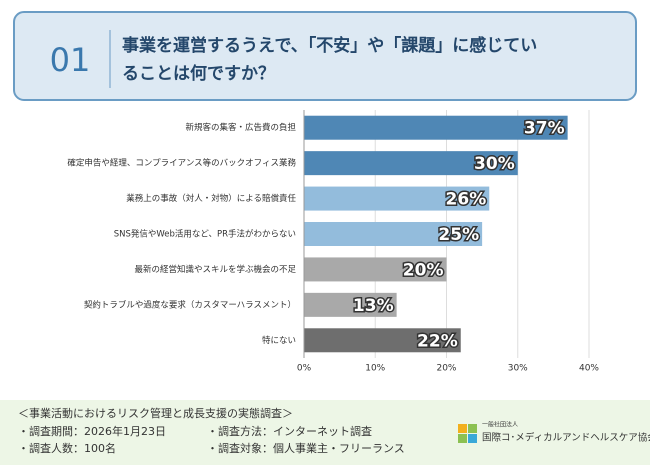  I want to click on value-label: 20%, so click(423, 270).